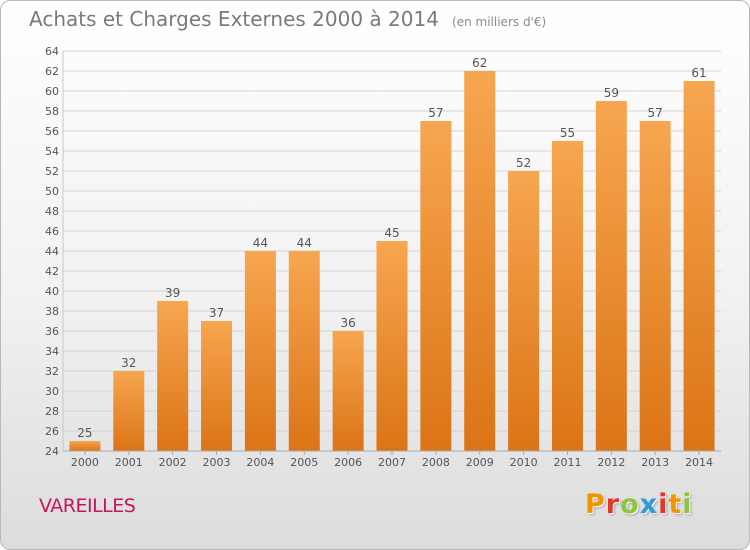 This screenshot has width=750, height=550. What do you see at coordinates (52, 51) in the screenshot?
I see `y-tick-label: 64` at bounding box center [52, 51].